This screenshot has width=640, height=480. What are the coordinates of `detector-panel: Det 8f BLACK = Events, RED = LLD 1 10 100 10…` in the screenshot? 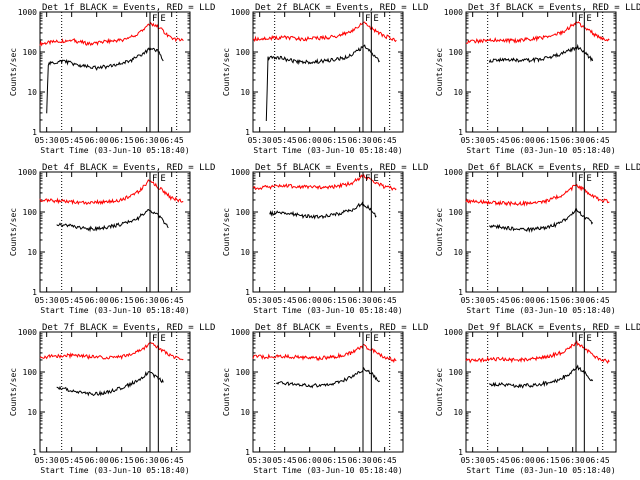 It's located at (325, 399).